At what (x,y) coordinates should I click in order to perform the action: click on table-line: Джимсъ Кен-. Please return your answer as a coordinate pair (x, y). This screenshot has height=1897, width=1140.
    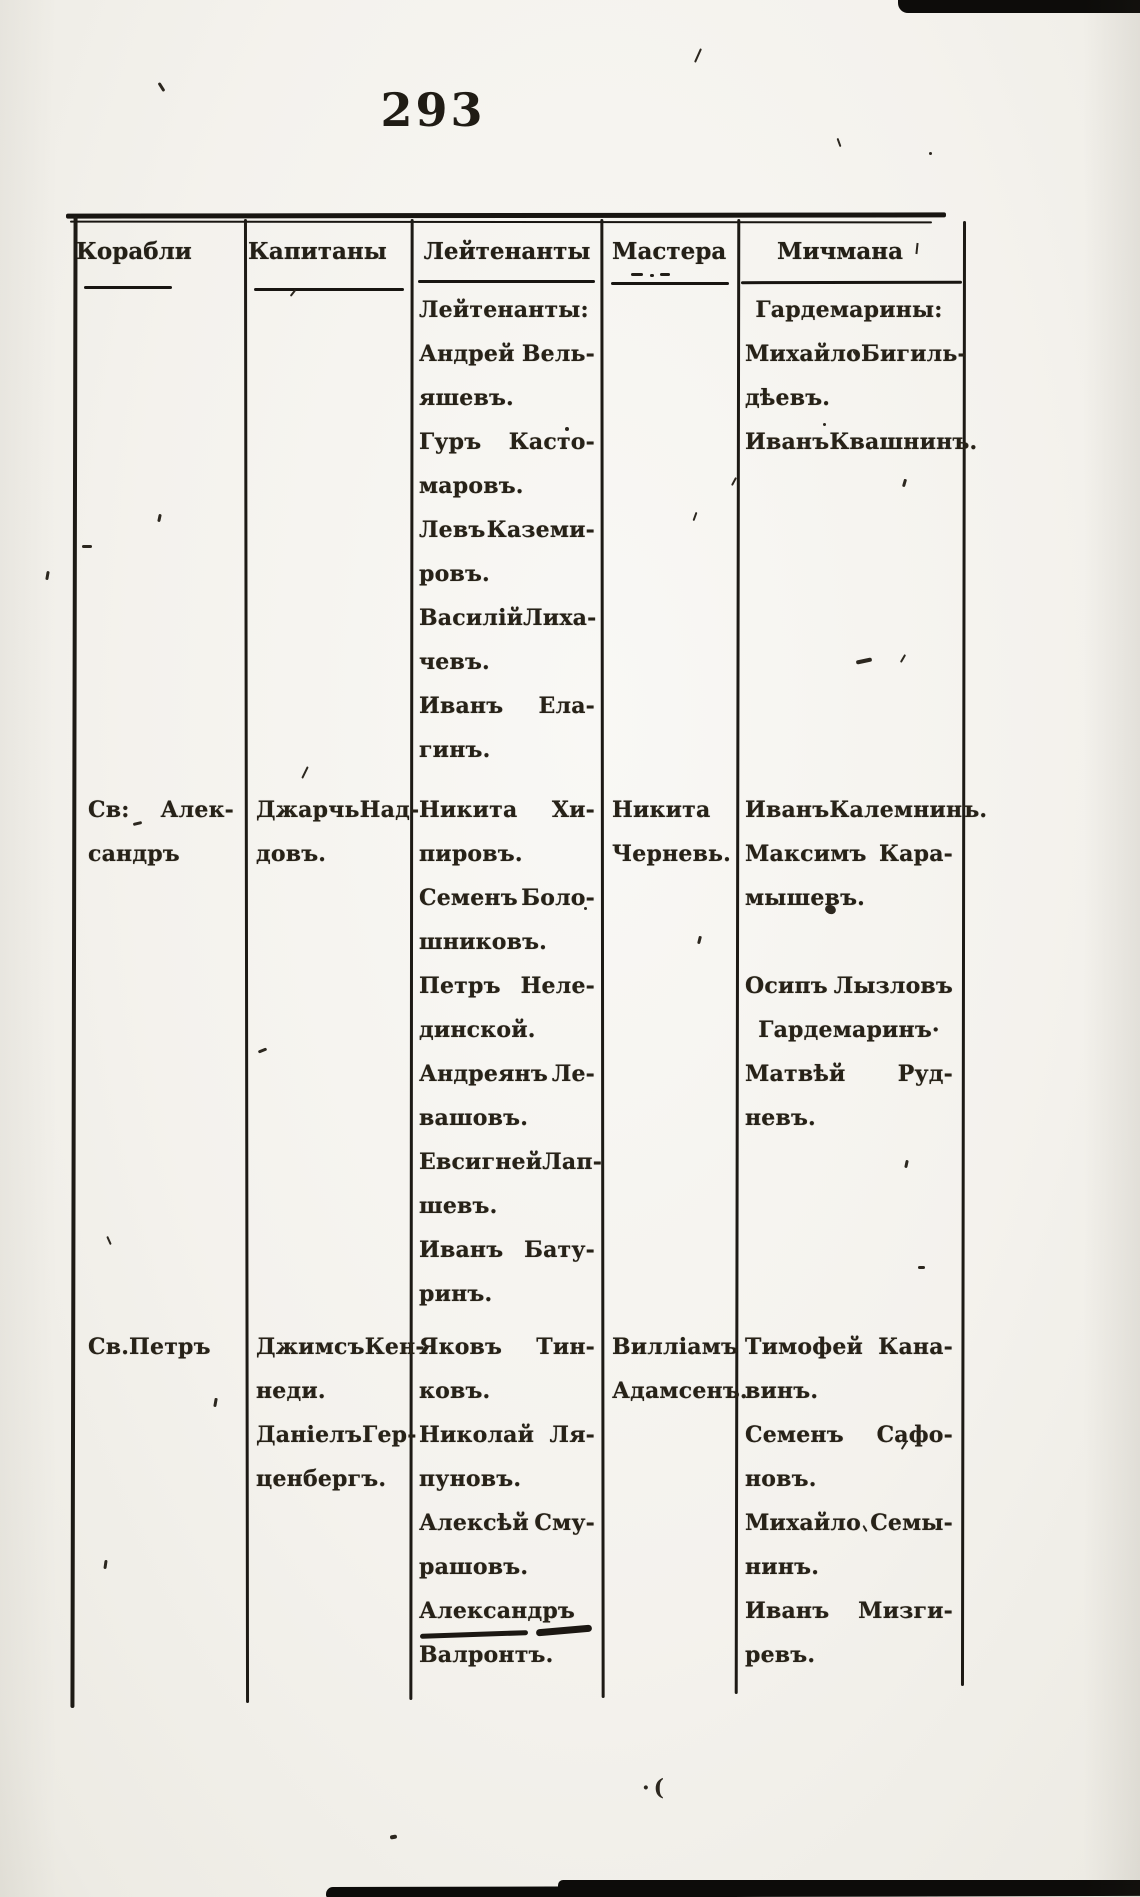
    Looking at the image, I should click on (340, 1347).